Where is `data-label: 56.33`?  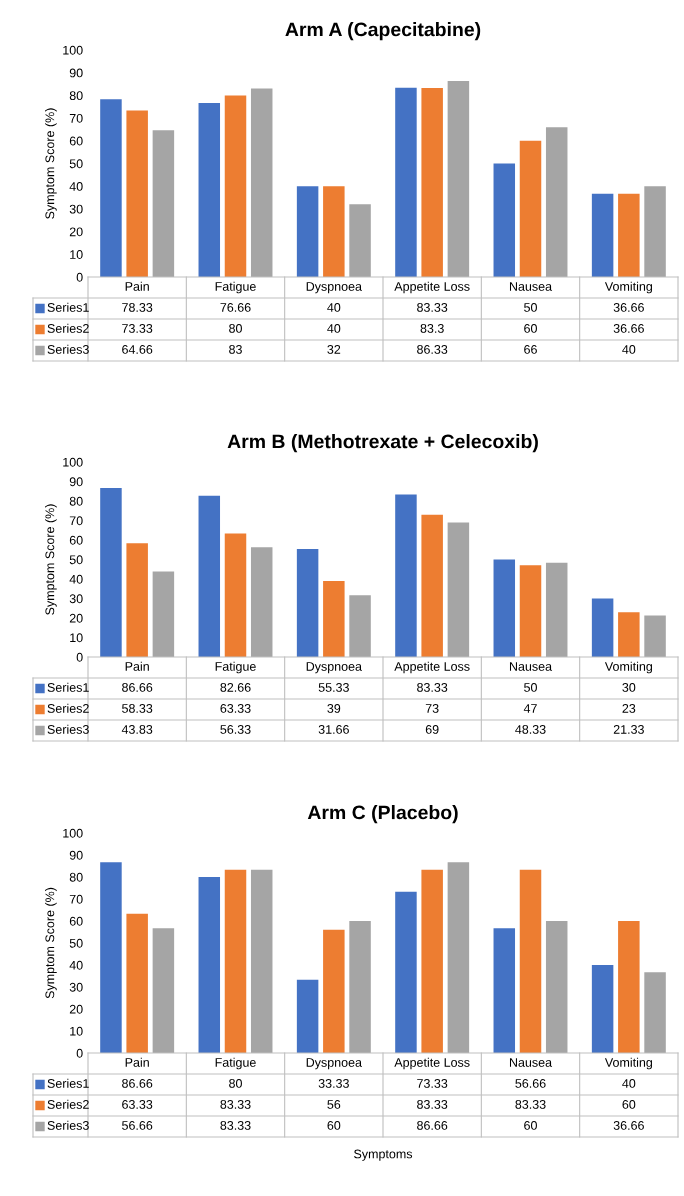 data-label: 56.33 is located at coordinates (235, 729).